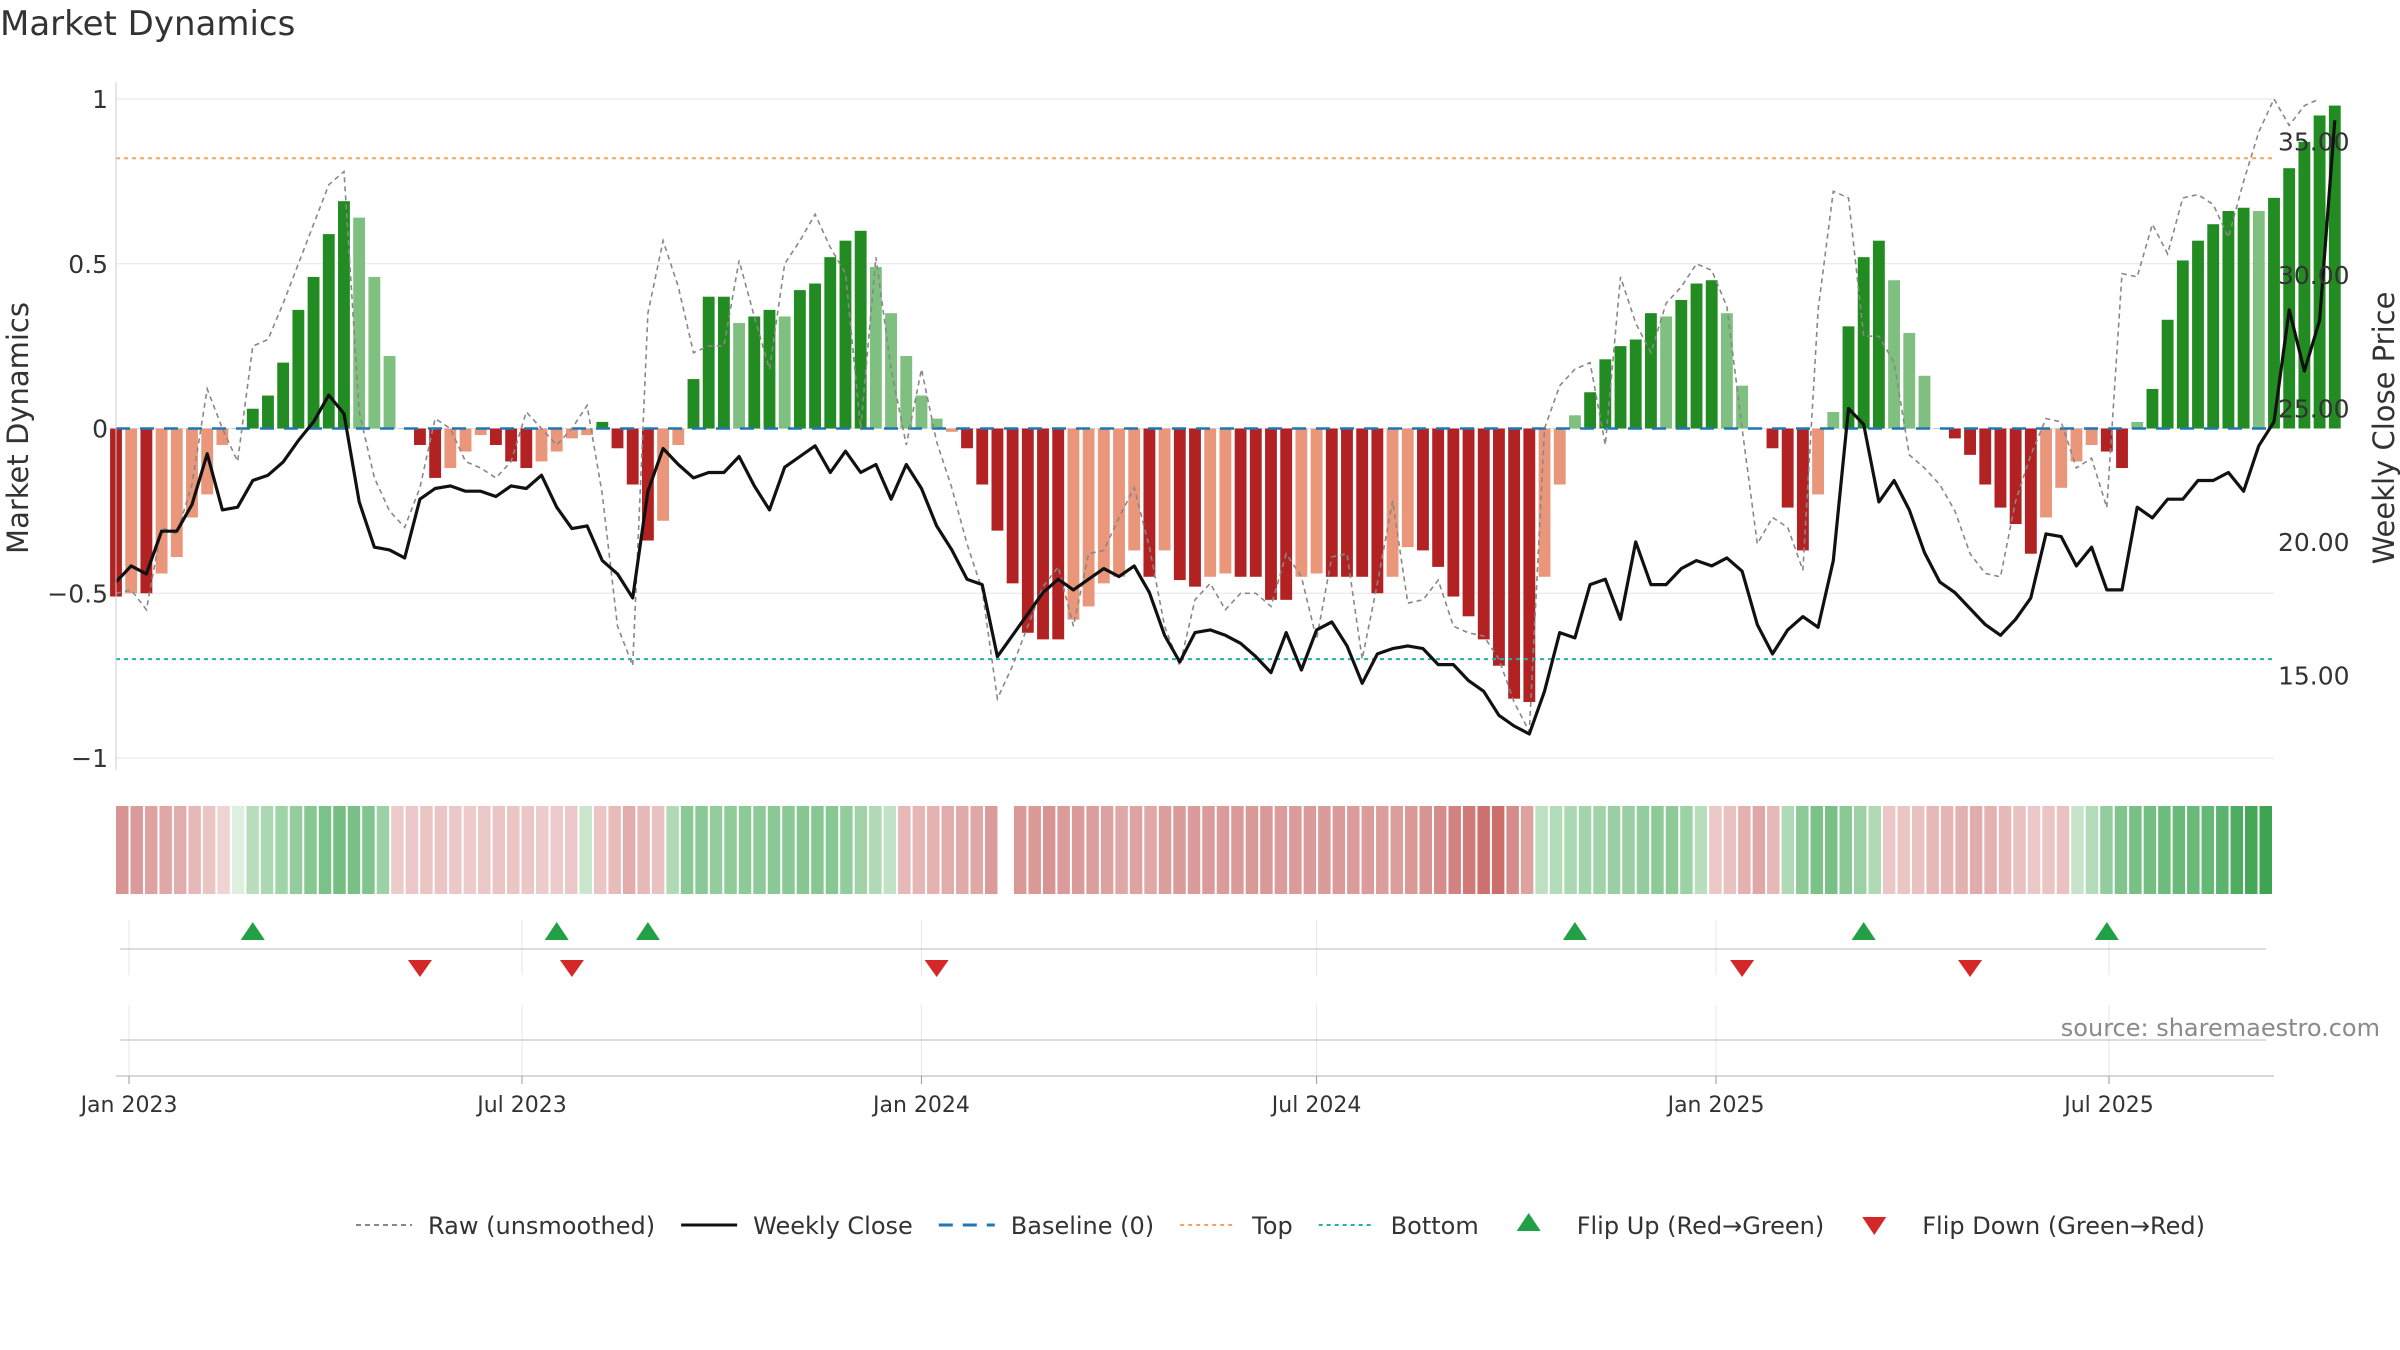  What do you see at coordinates (2314, 675) in the screenshot?
I see `y2-tick-label: 15.00` at bounding box center [2314, 675].